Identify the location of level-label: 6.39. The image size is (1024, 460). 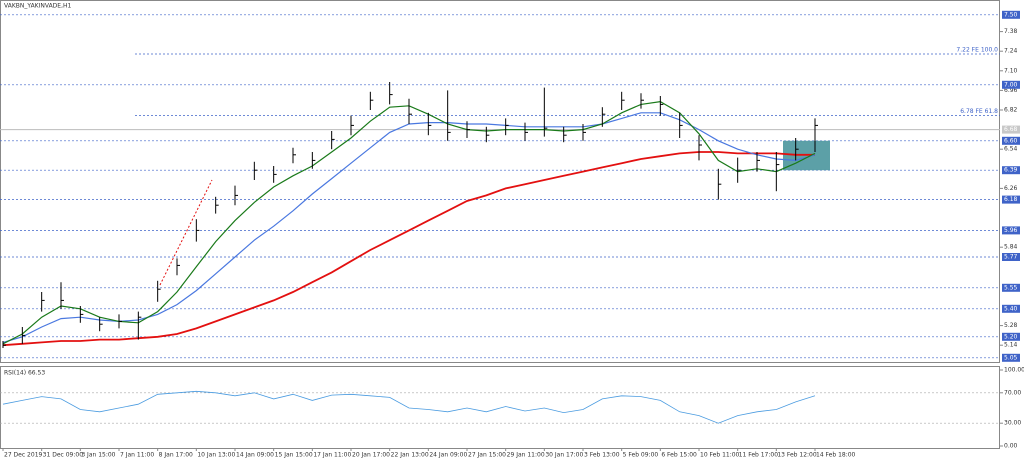
(1011, 170).